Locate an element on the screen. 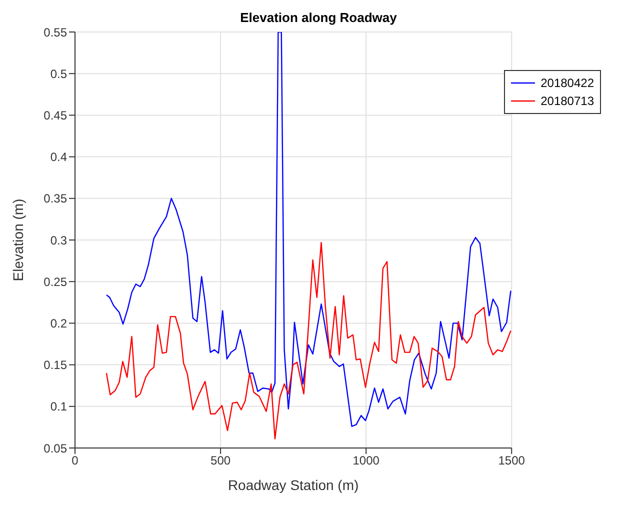 This screenshot has height=508, width=629. y-axis-title: Elevation (m) is located at coordinates (18, 240).